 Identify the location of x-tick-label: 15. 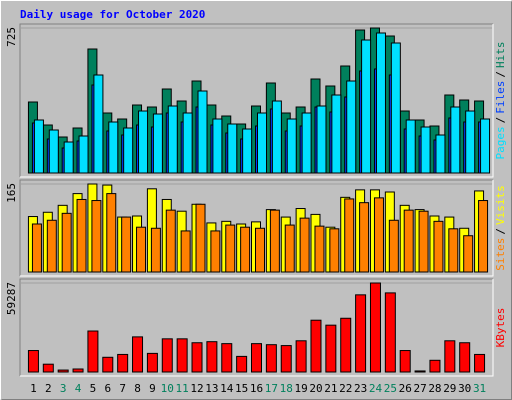
(241, 388).